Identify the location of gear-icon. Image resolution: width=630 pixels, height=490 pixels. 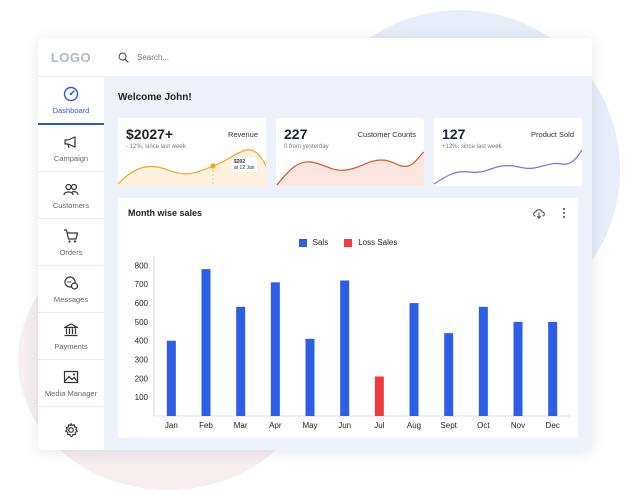
(71, 430).